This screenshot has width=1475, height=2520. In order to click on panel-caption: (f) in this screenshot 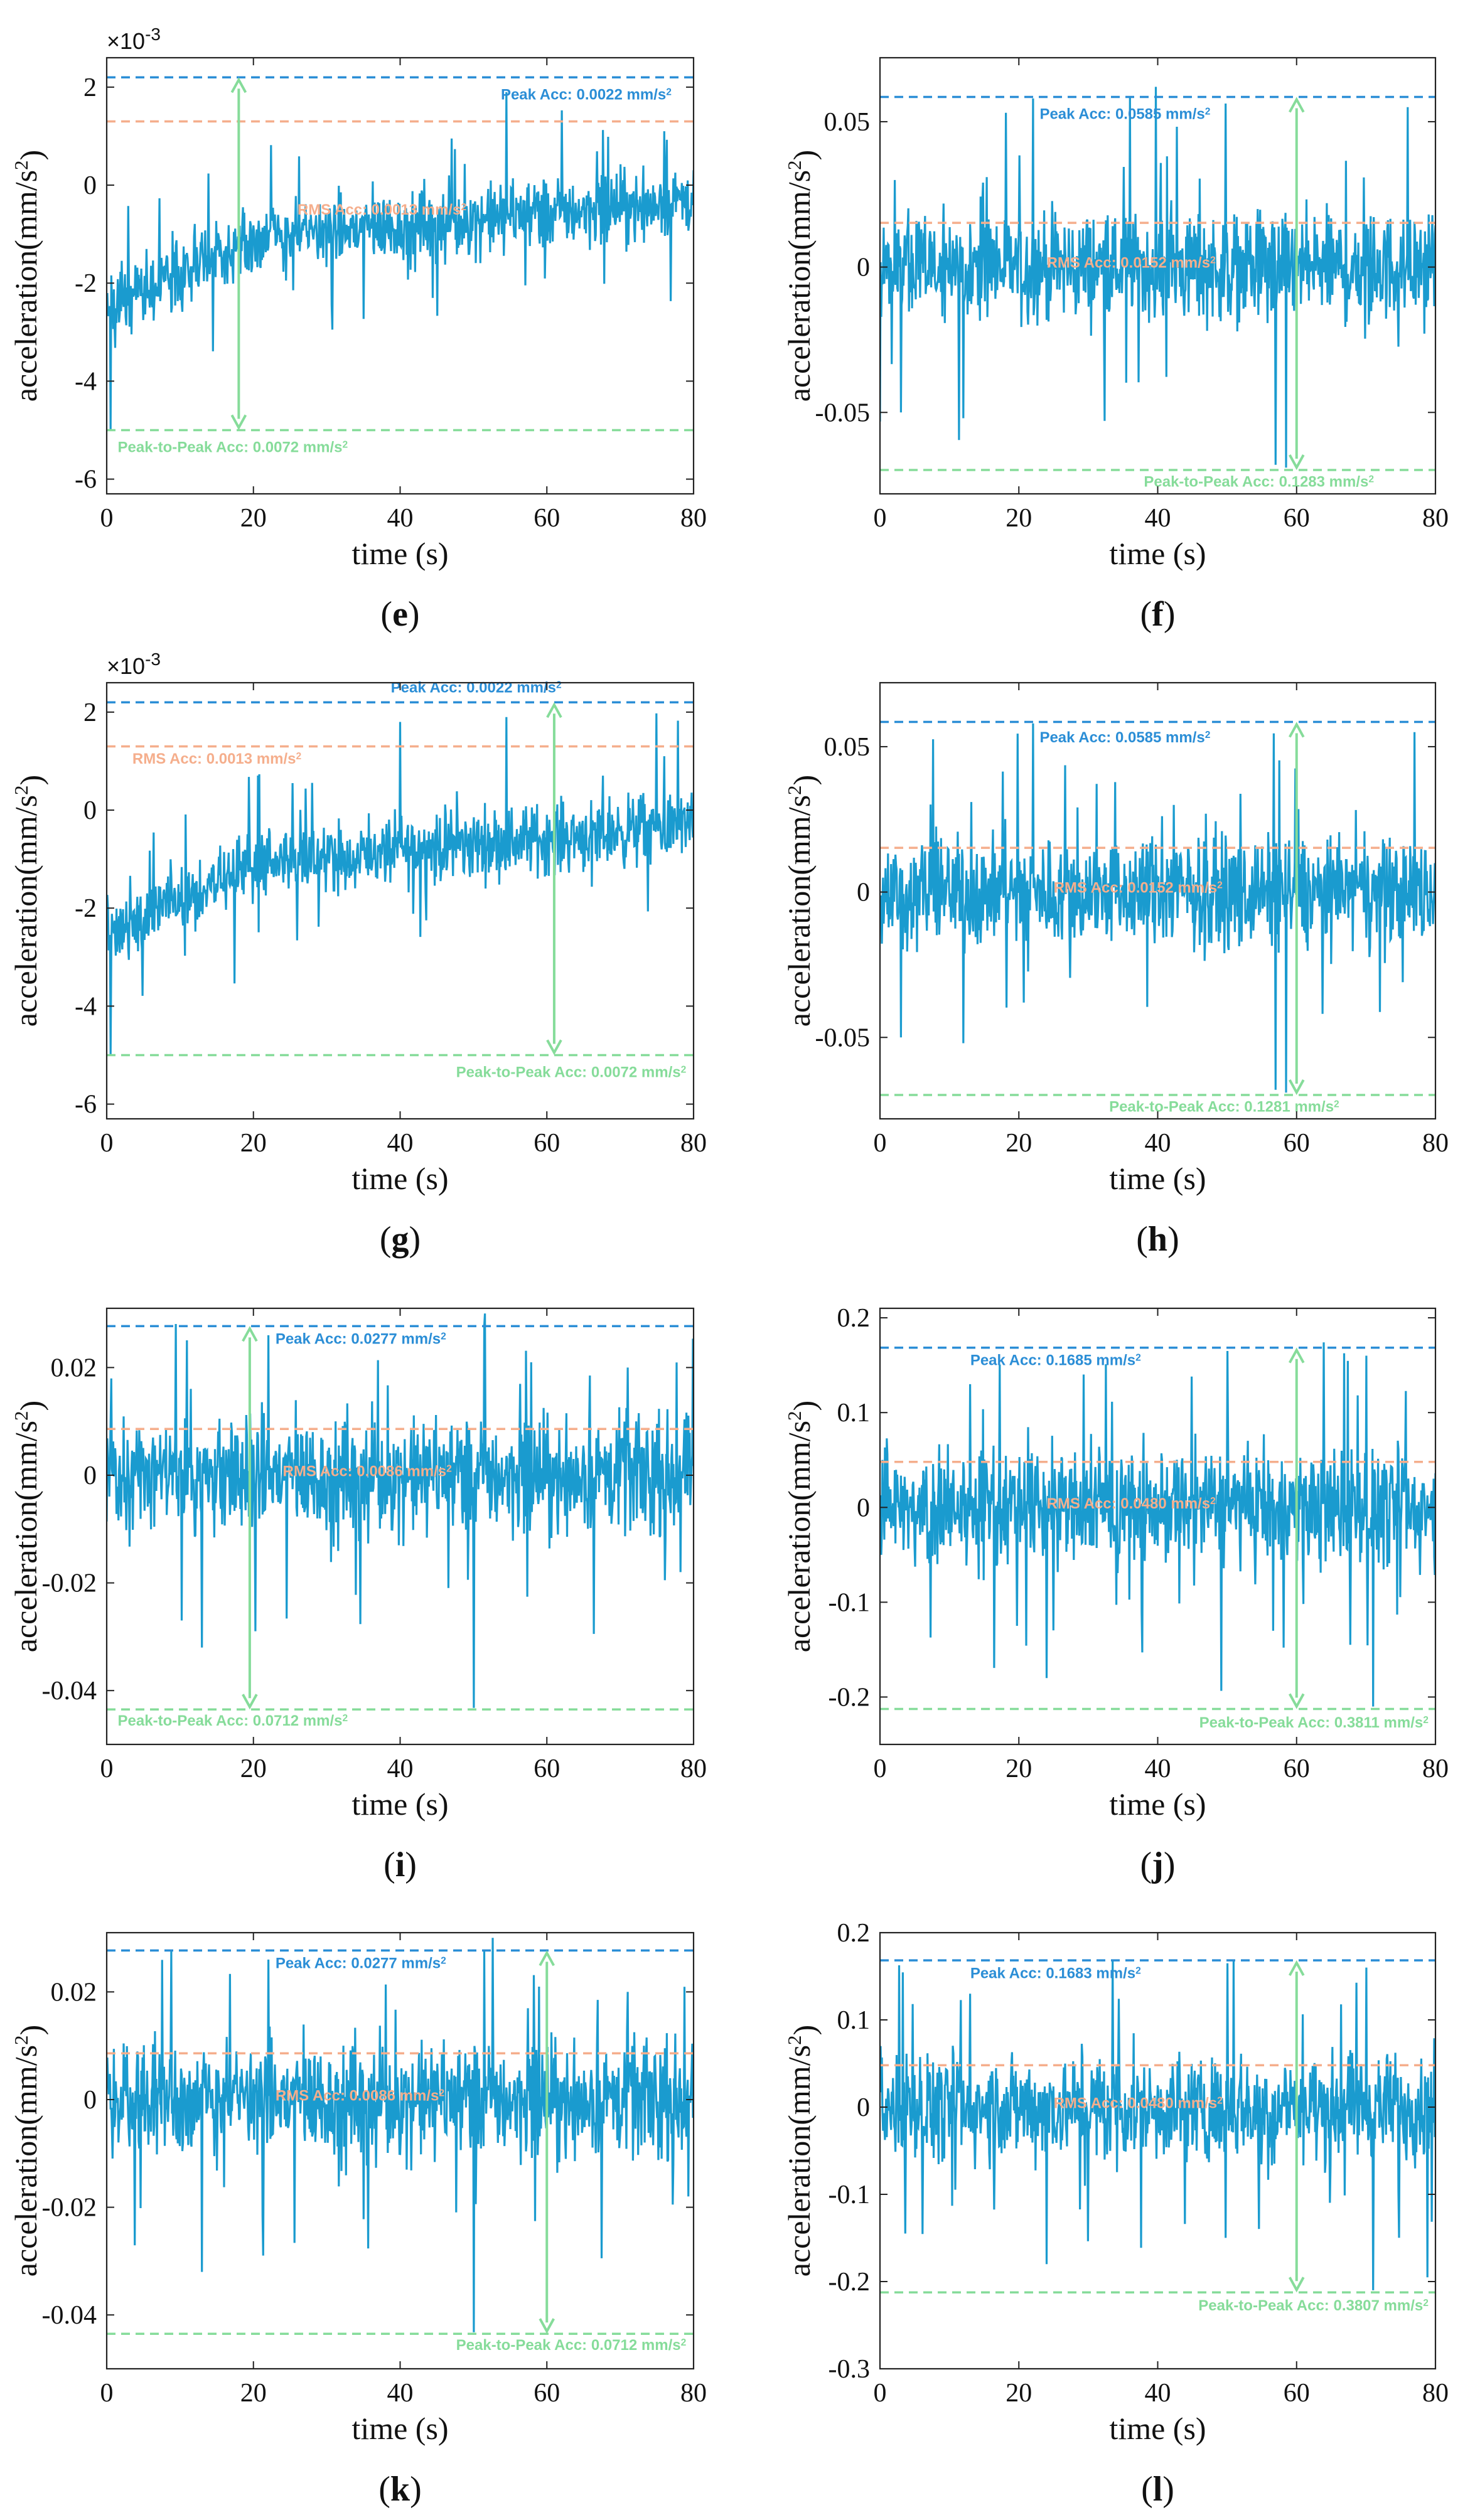, I will do `click(1158, 614)`.